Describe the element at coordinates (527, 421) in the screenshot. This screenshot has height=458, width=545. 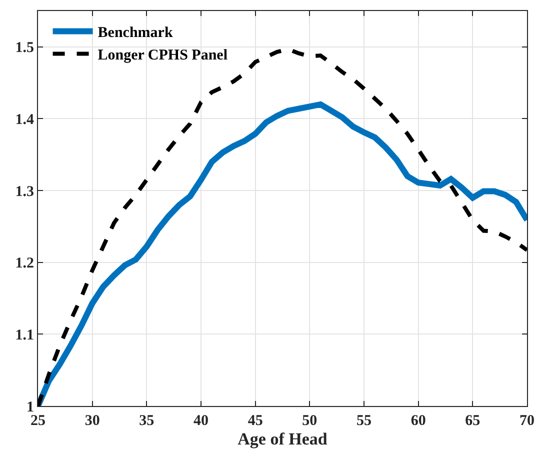
I see `x-tick-label: 70` at that location.